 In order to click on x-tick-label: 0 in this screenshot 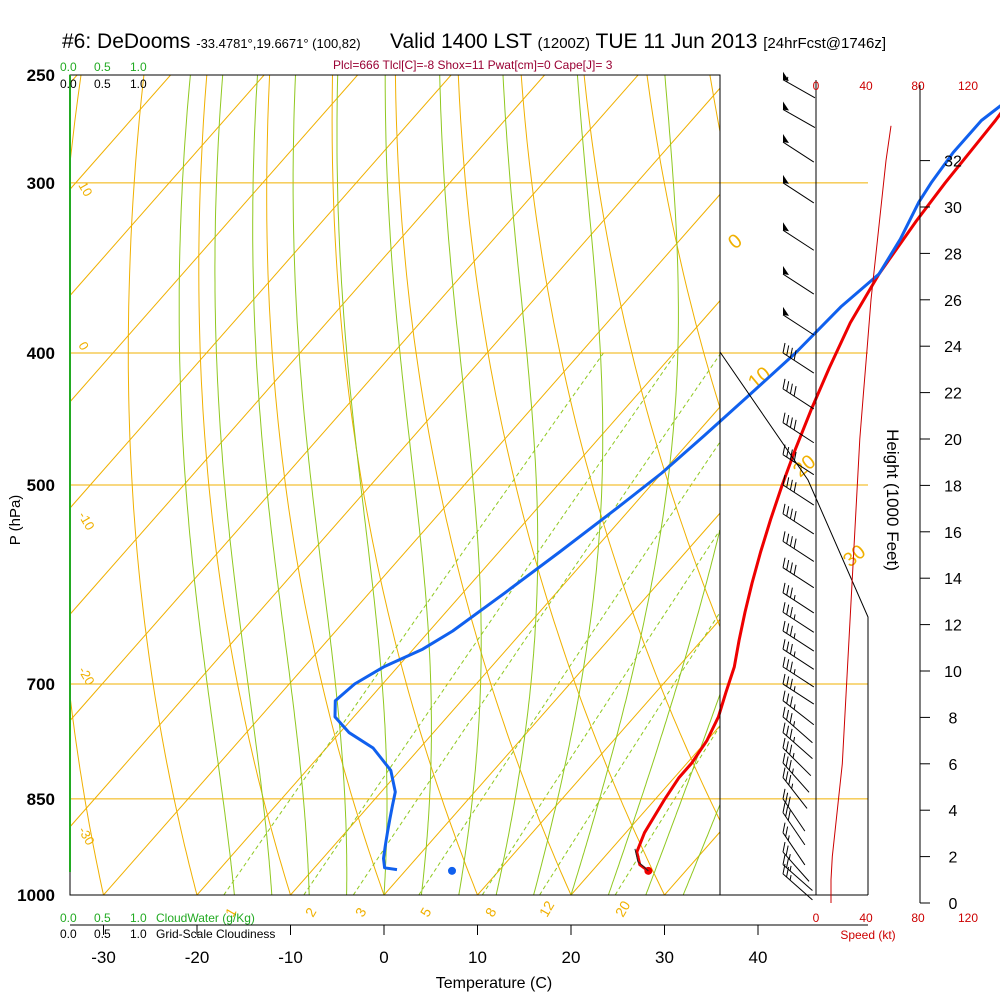, I will do `click(383, 957)`.